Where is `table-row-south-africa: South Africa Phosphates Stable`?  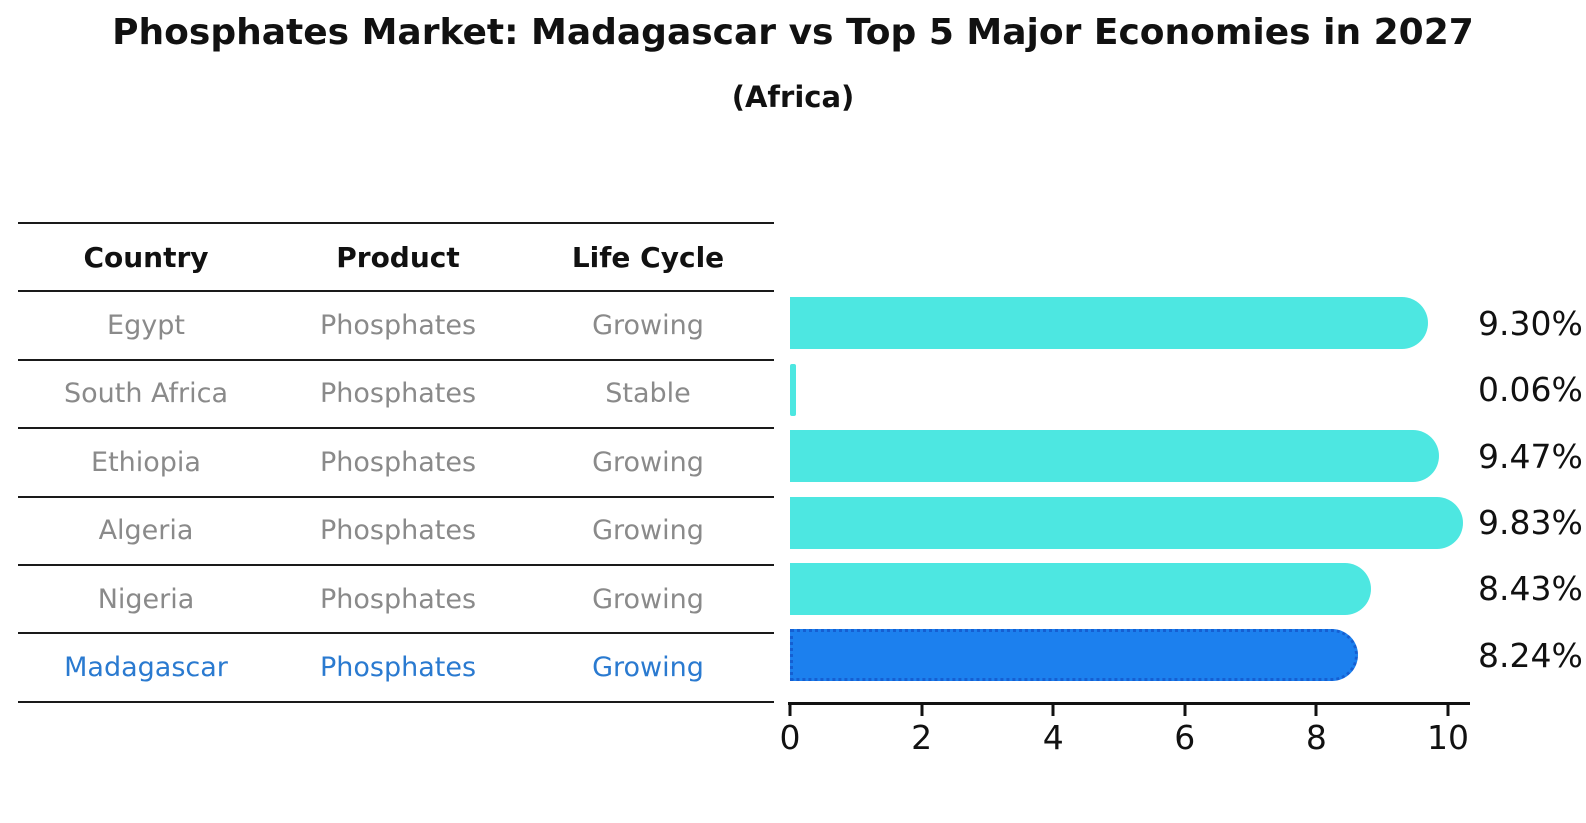
table-row-south-africa: South Africa Phosphates Stable is located at coordinates (396, 395).